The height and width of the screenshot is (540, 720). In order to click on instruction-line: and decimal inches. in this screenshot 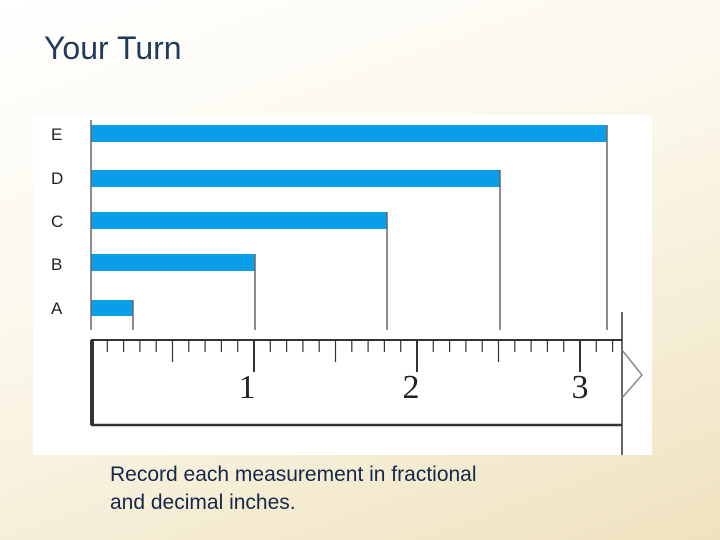, I will do `click(203, 502)`.